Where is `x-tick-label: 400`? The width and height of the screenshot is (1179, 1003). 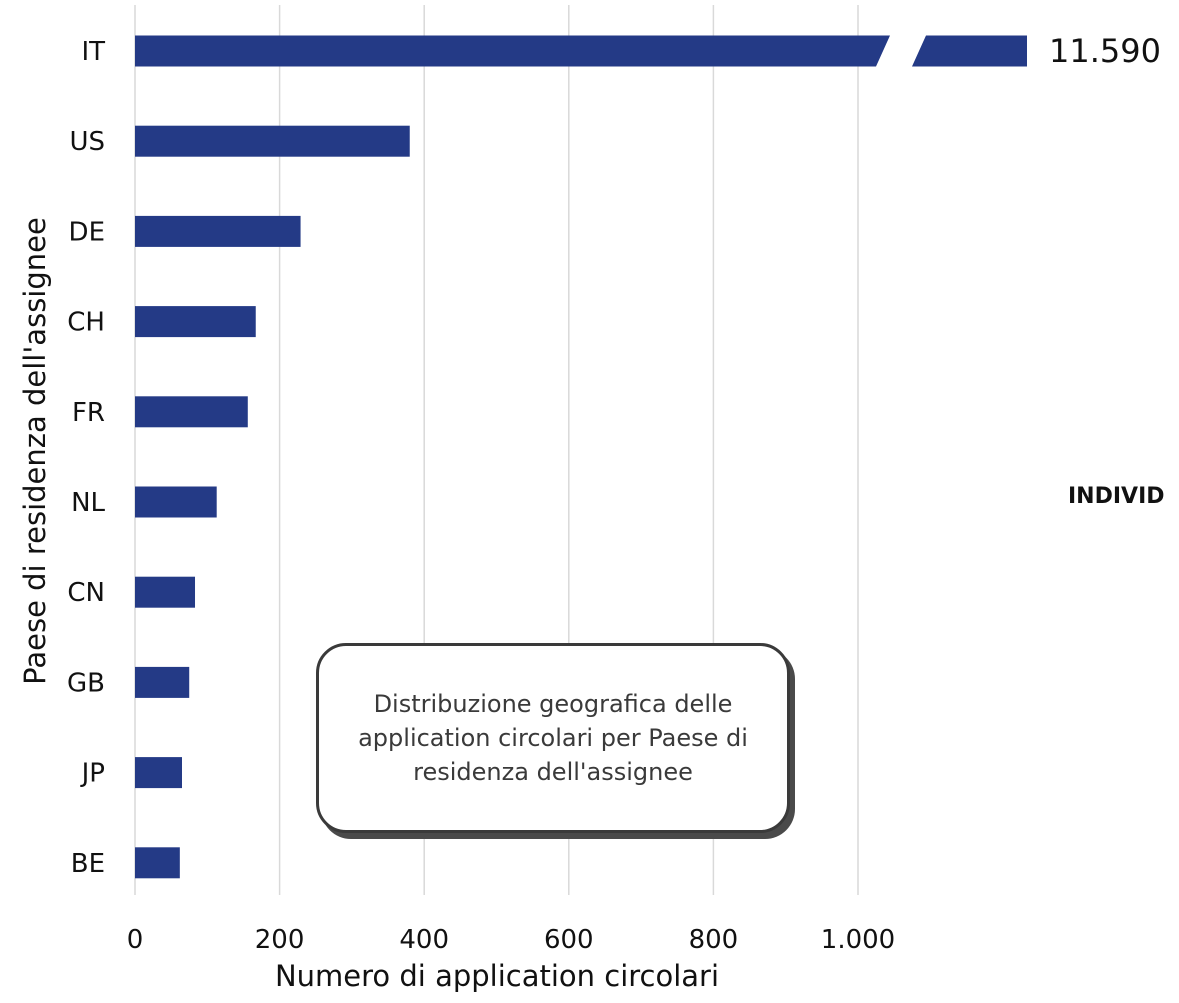 x-tick-label: 400 is located at coordinates (424, 940).